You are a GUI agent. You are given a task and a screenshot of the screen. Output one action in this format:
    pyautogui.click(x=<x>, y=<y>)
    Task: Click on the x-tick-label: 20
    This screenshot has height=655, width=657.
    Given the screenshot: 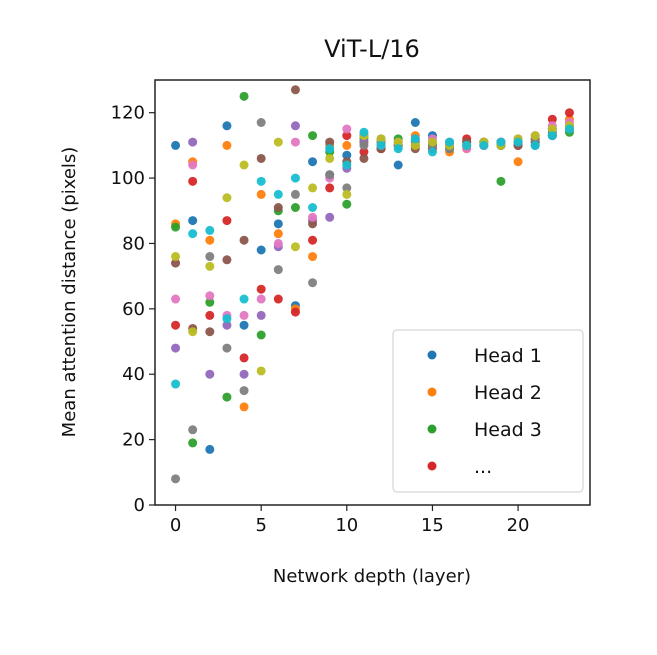 What is the action you would take?
    pyautogui.click(x=518, y=525)
    